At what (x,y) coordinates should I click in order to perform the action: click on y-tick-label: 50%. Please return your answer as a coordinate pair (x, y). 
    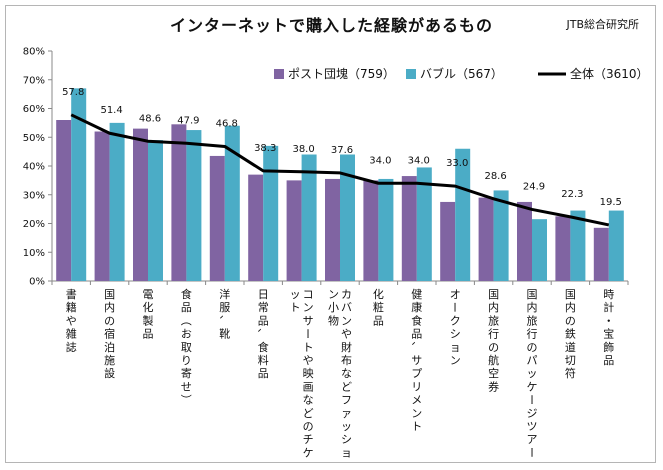
    Looking at the image, I should click on (34, 138).